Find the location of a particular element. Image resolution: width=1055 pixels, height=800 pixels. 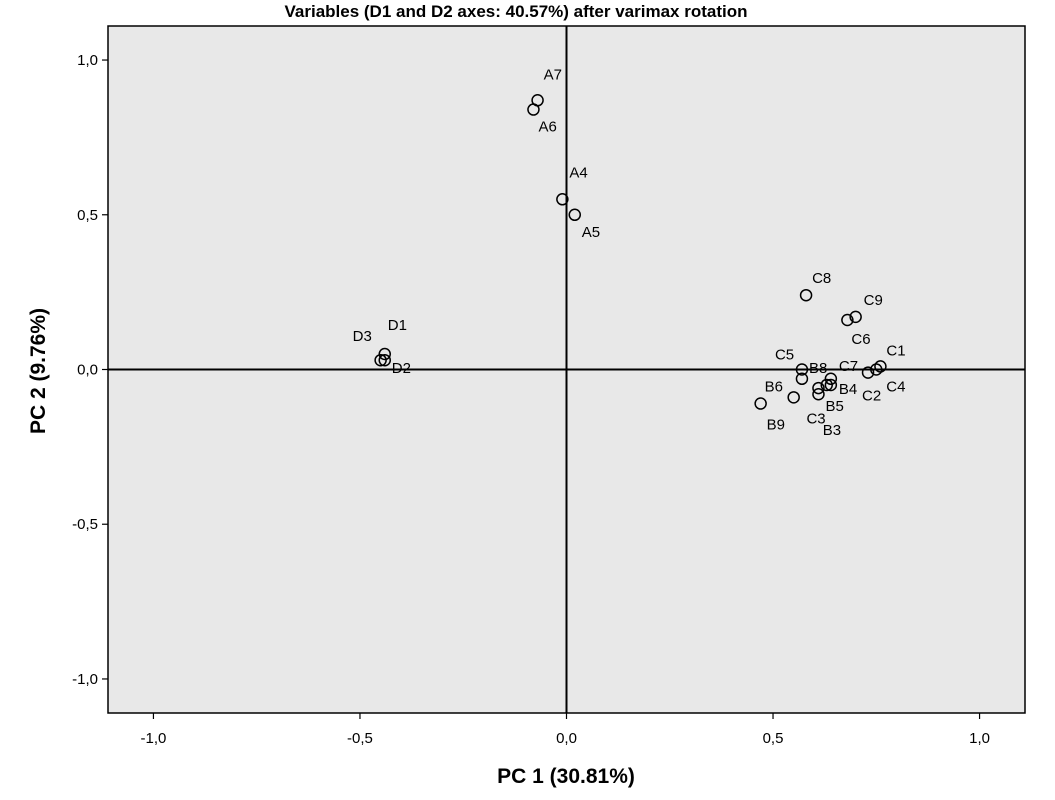

point-a6 is located at coordinates (533, 109).